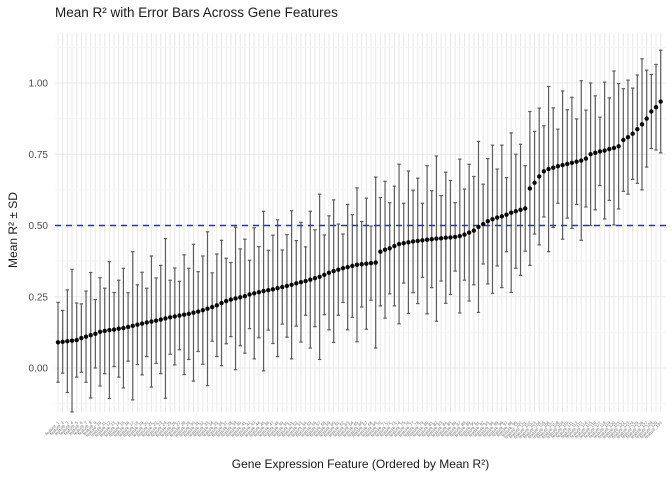  What do you see at coordinates (39, 226) in the screenshot?
I see `svg-text: 0.50` at bounding box center [39, 226].